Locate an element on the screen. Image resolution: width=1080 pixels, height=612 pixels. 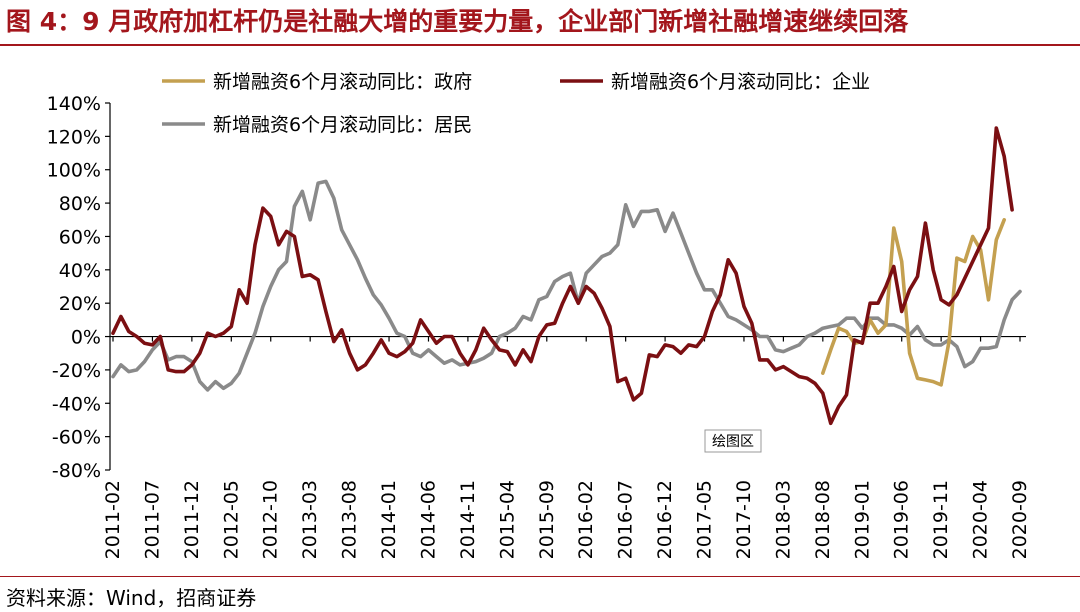
x-tick-label: 2018-08 is located at coordinates (823, 519).